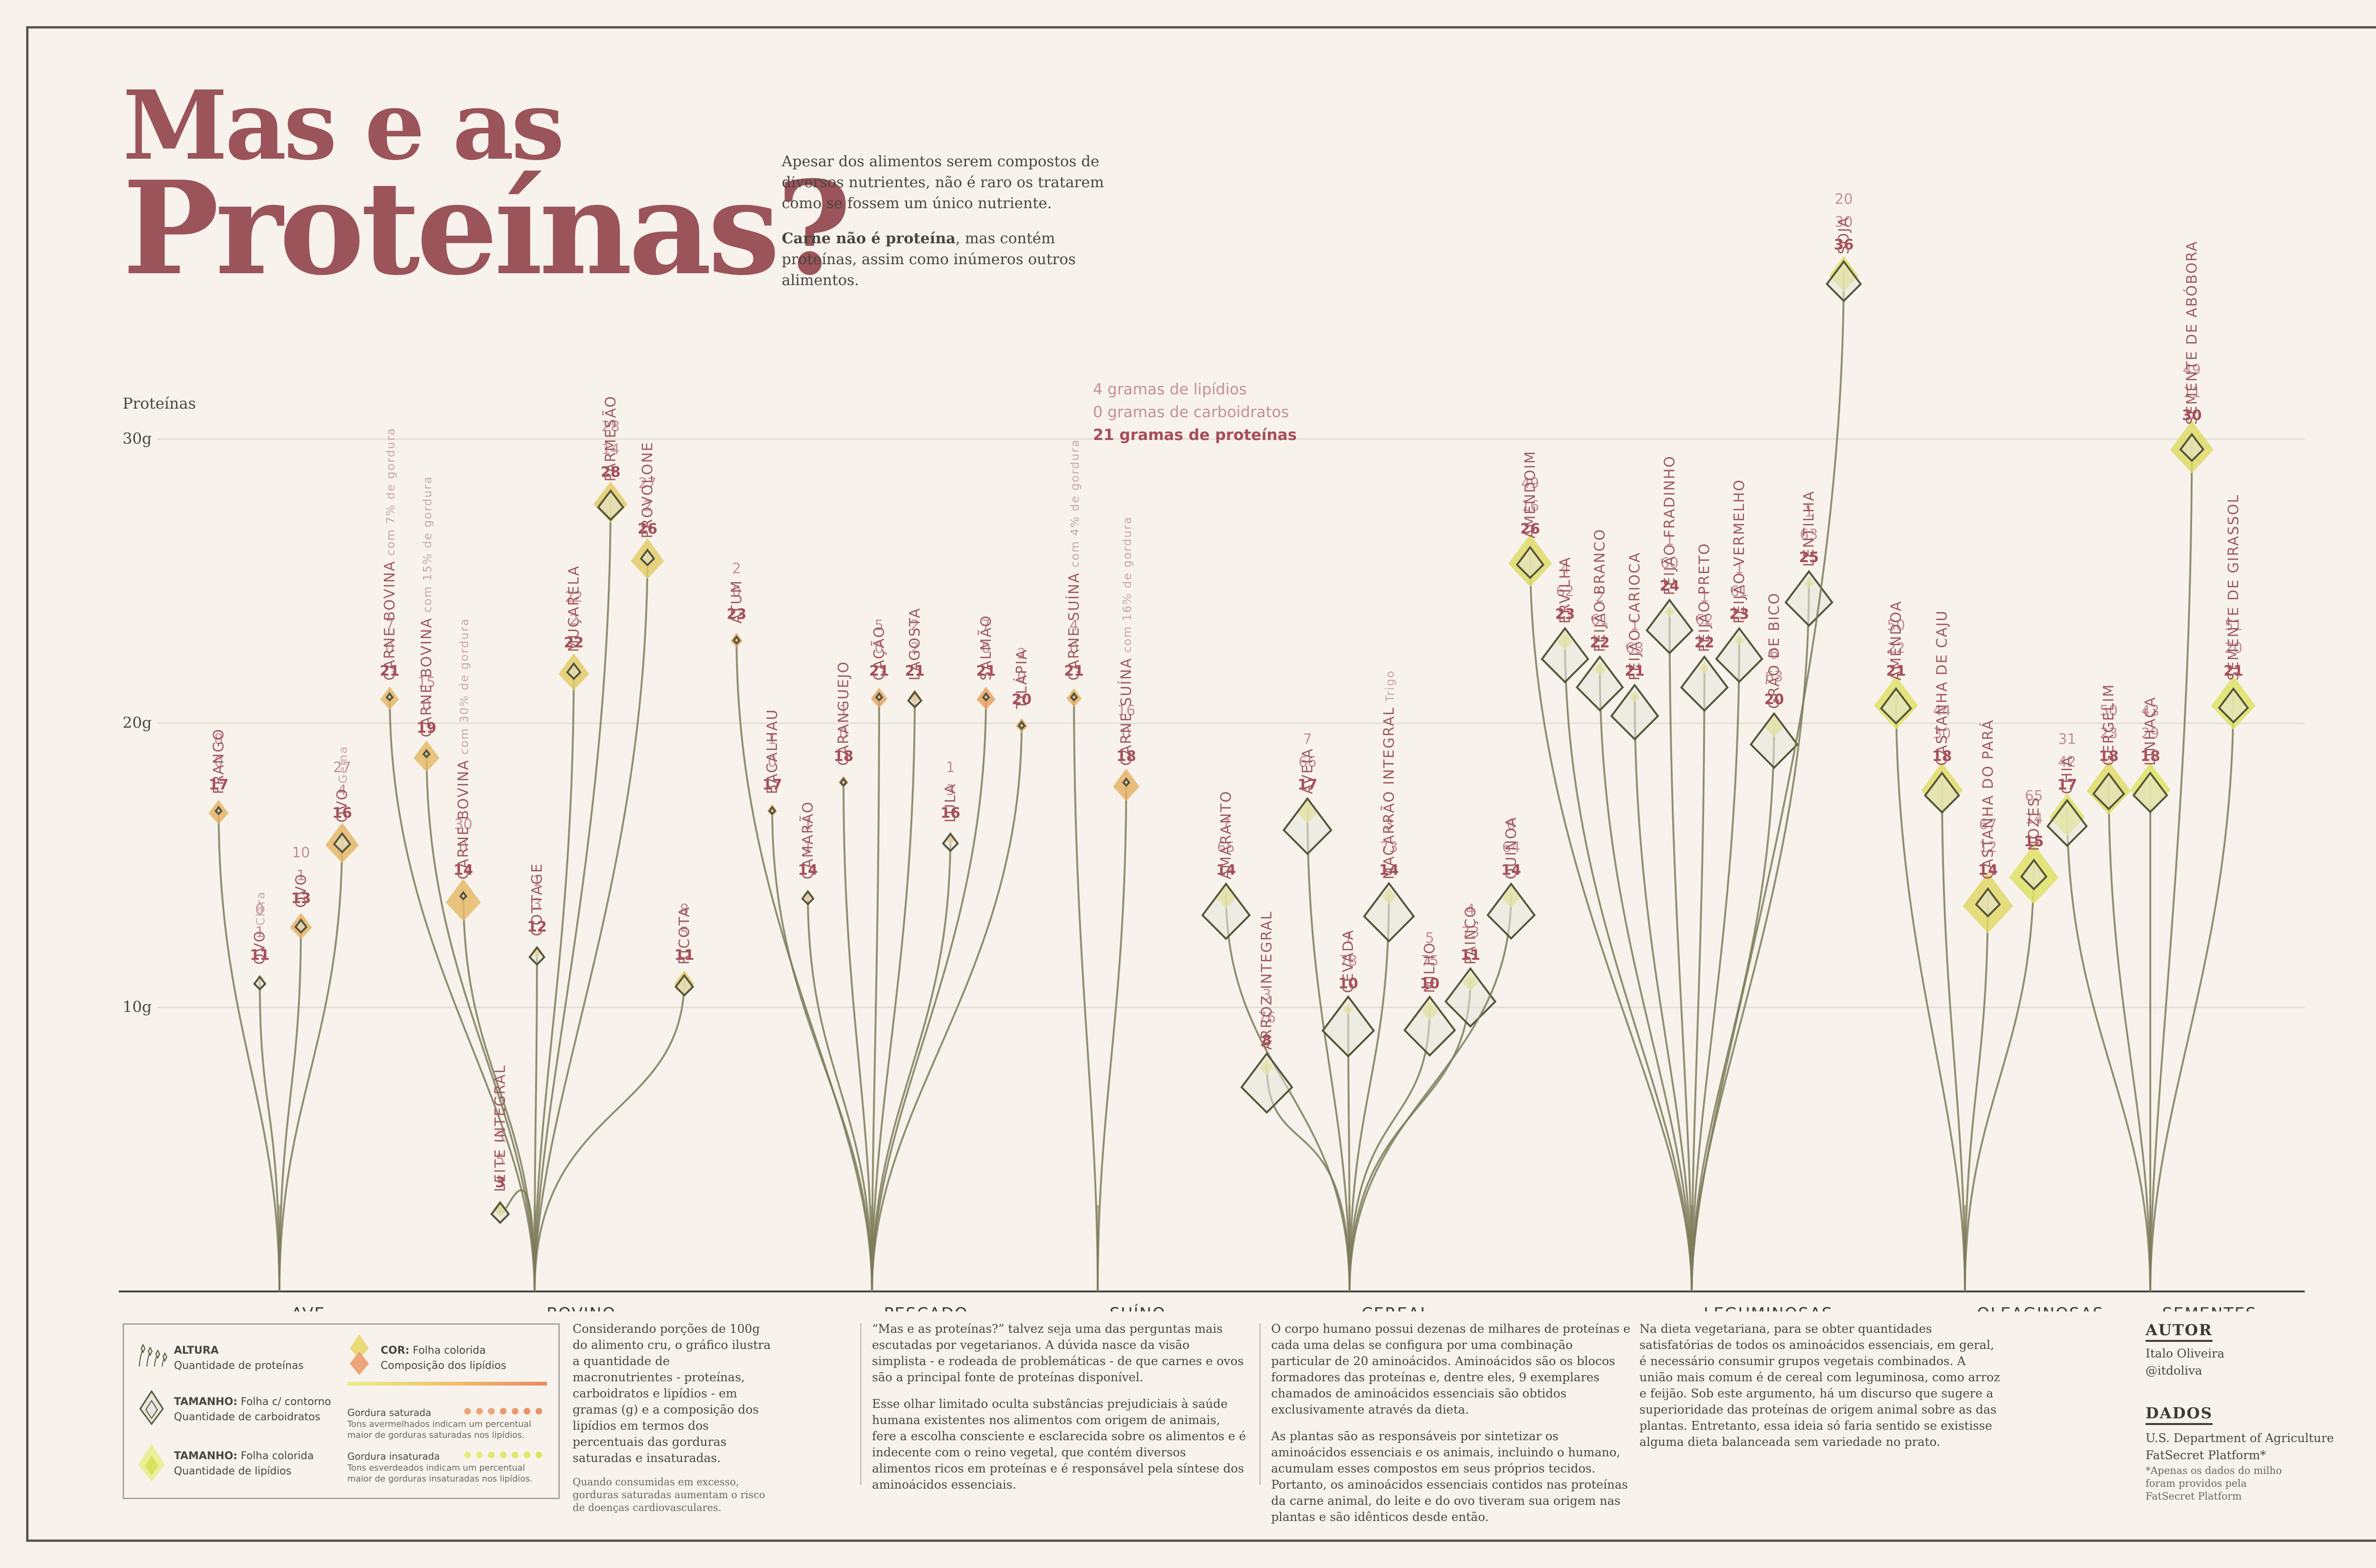 The width and height of the screenshot is (2376, 1568). Describe the element at coordinates (573, 620) in the screenshot. I see `carb-value: 2` at that location.